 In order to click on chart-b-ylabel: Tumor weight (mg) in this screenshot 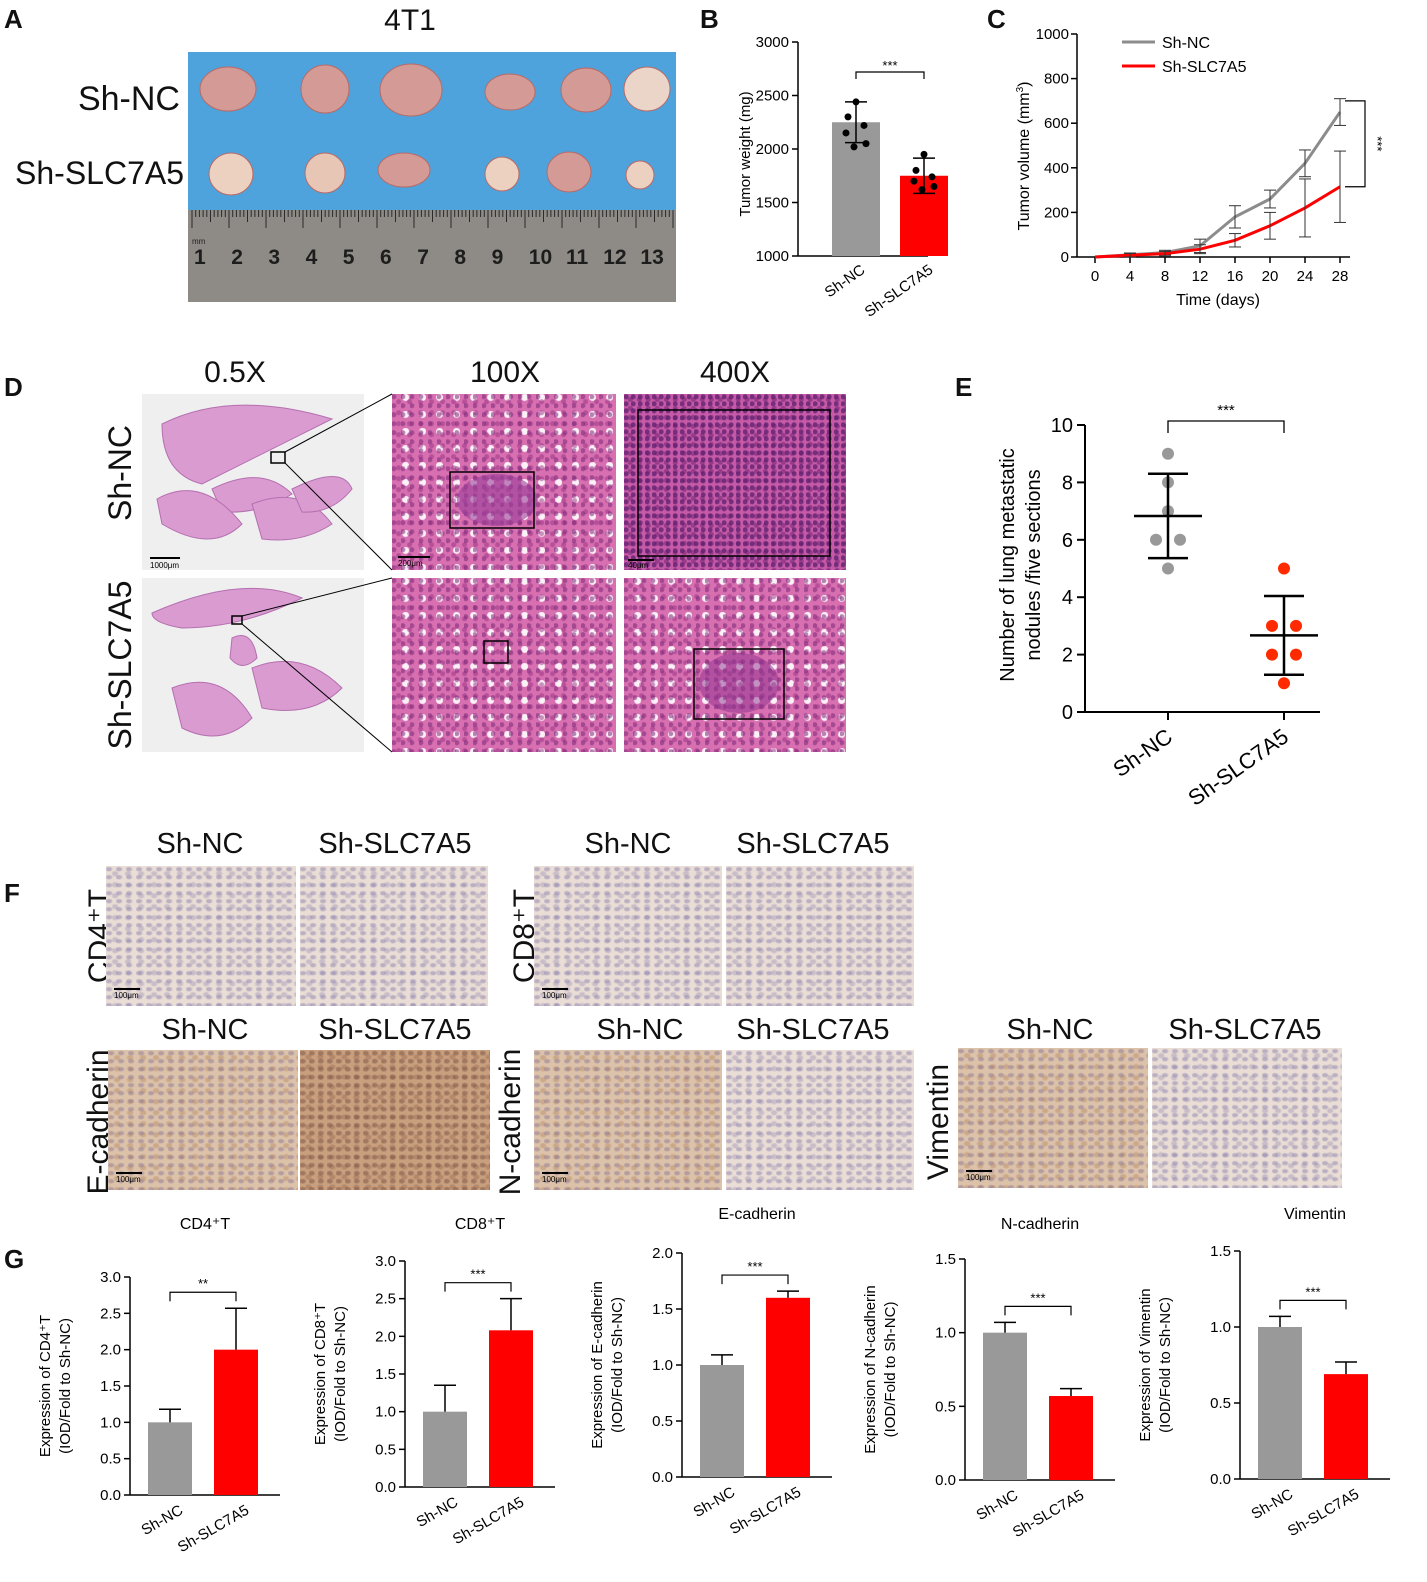, I will do `click(745, 153)`.